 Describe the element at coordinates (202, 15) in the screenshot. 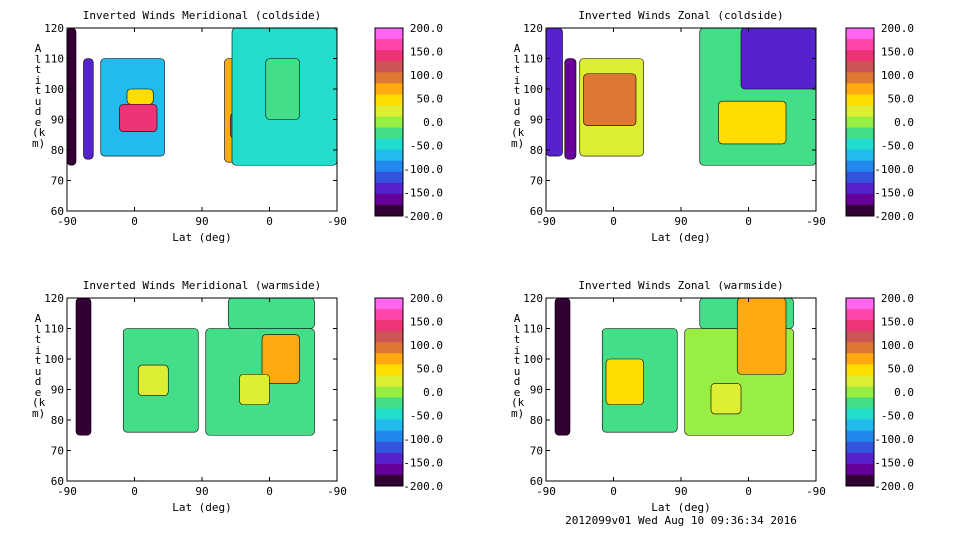

I see `chart-title: Inverted Winds Meridional (coldside)` at that location.